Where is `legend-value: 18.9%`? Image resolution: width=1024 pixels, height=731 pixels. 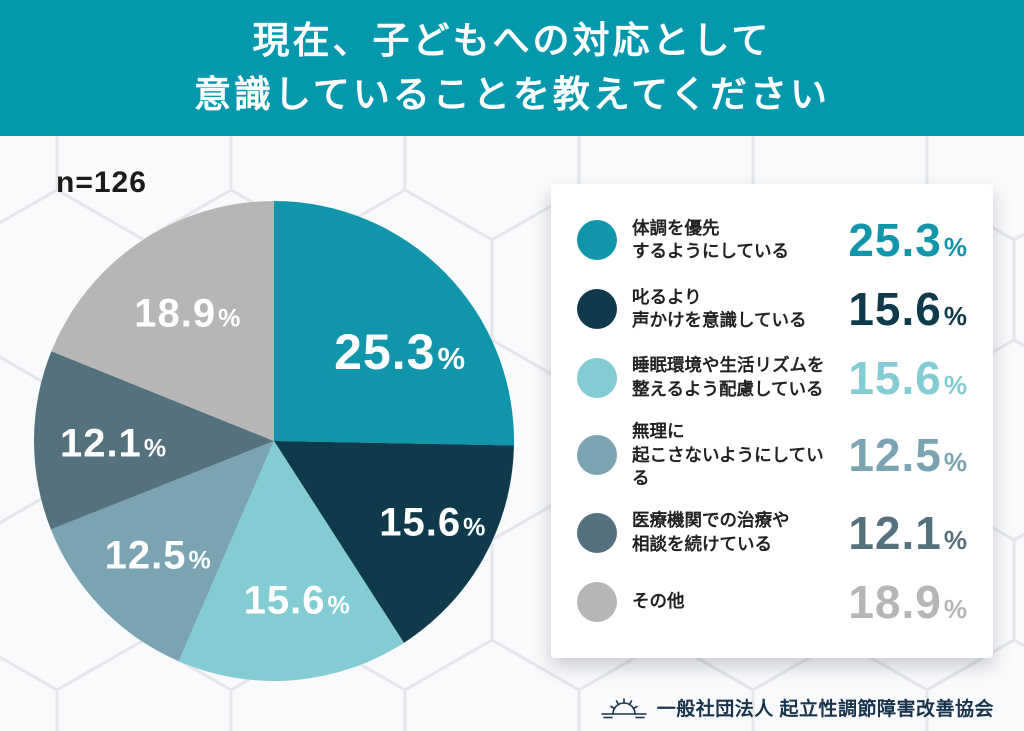
legend-value: 18.9% is located at coordinates (907, 602).